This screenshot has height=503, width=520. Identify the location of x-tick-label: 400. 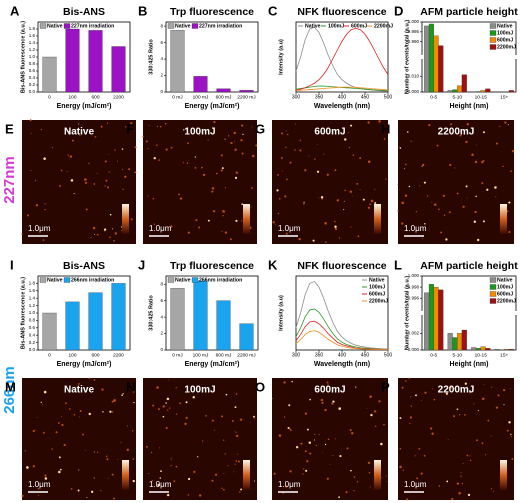
(342, 355).